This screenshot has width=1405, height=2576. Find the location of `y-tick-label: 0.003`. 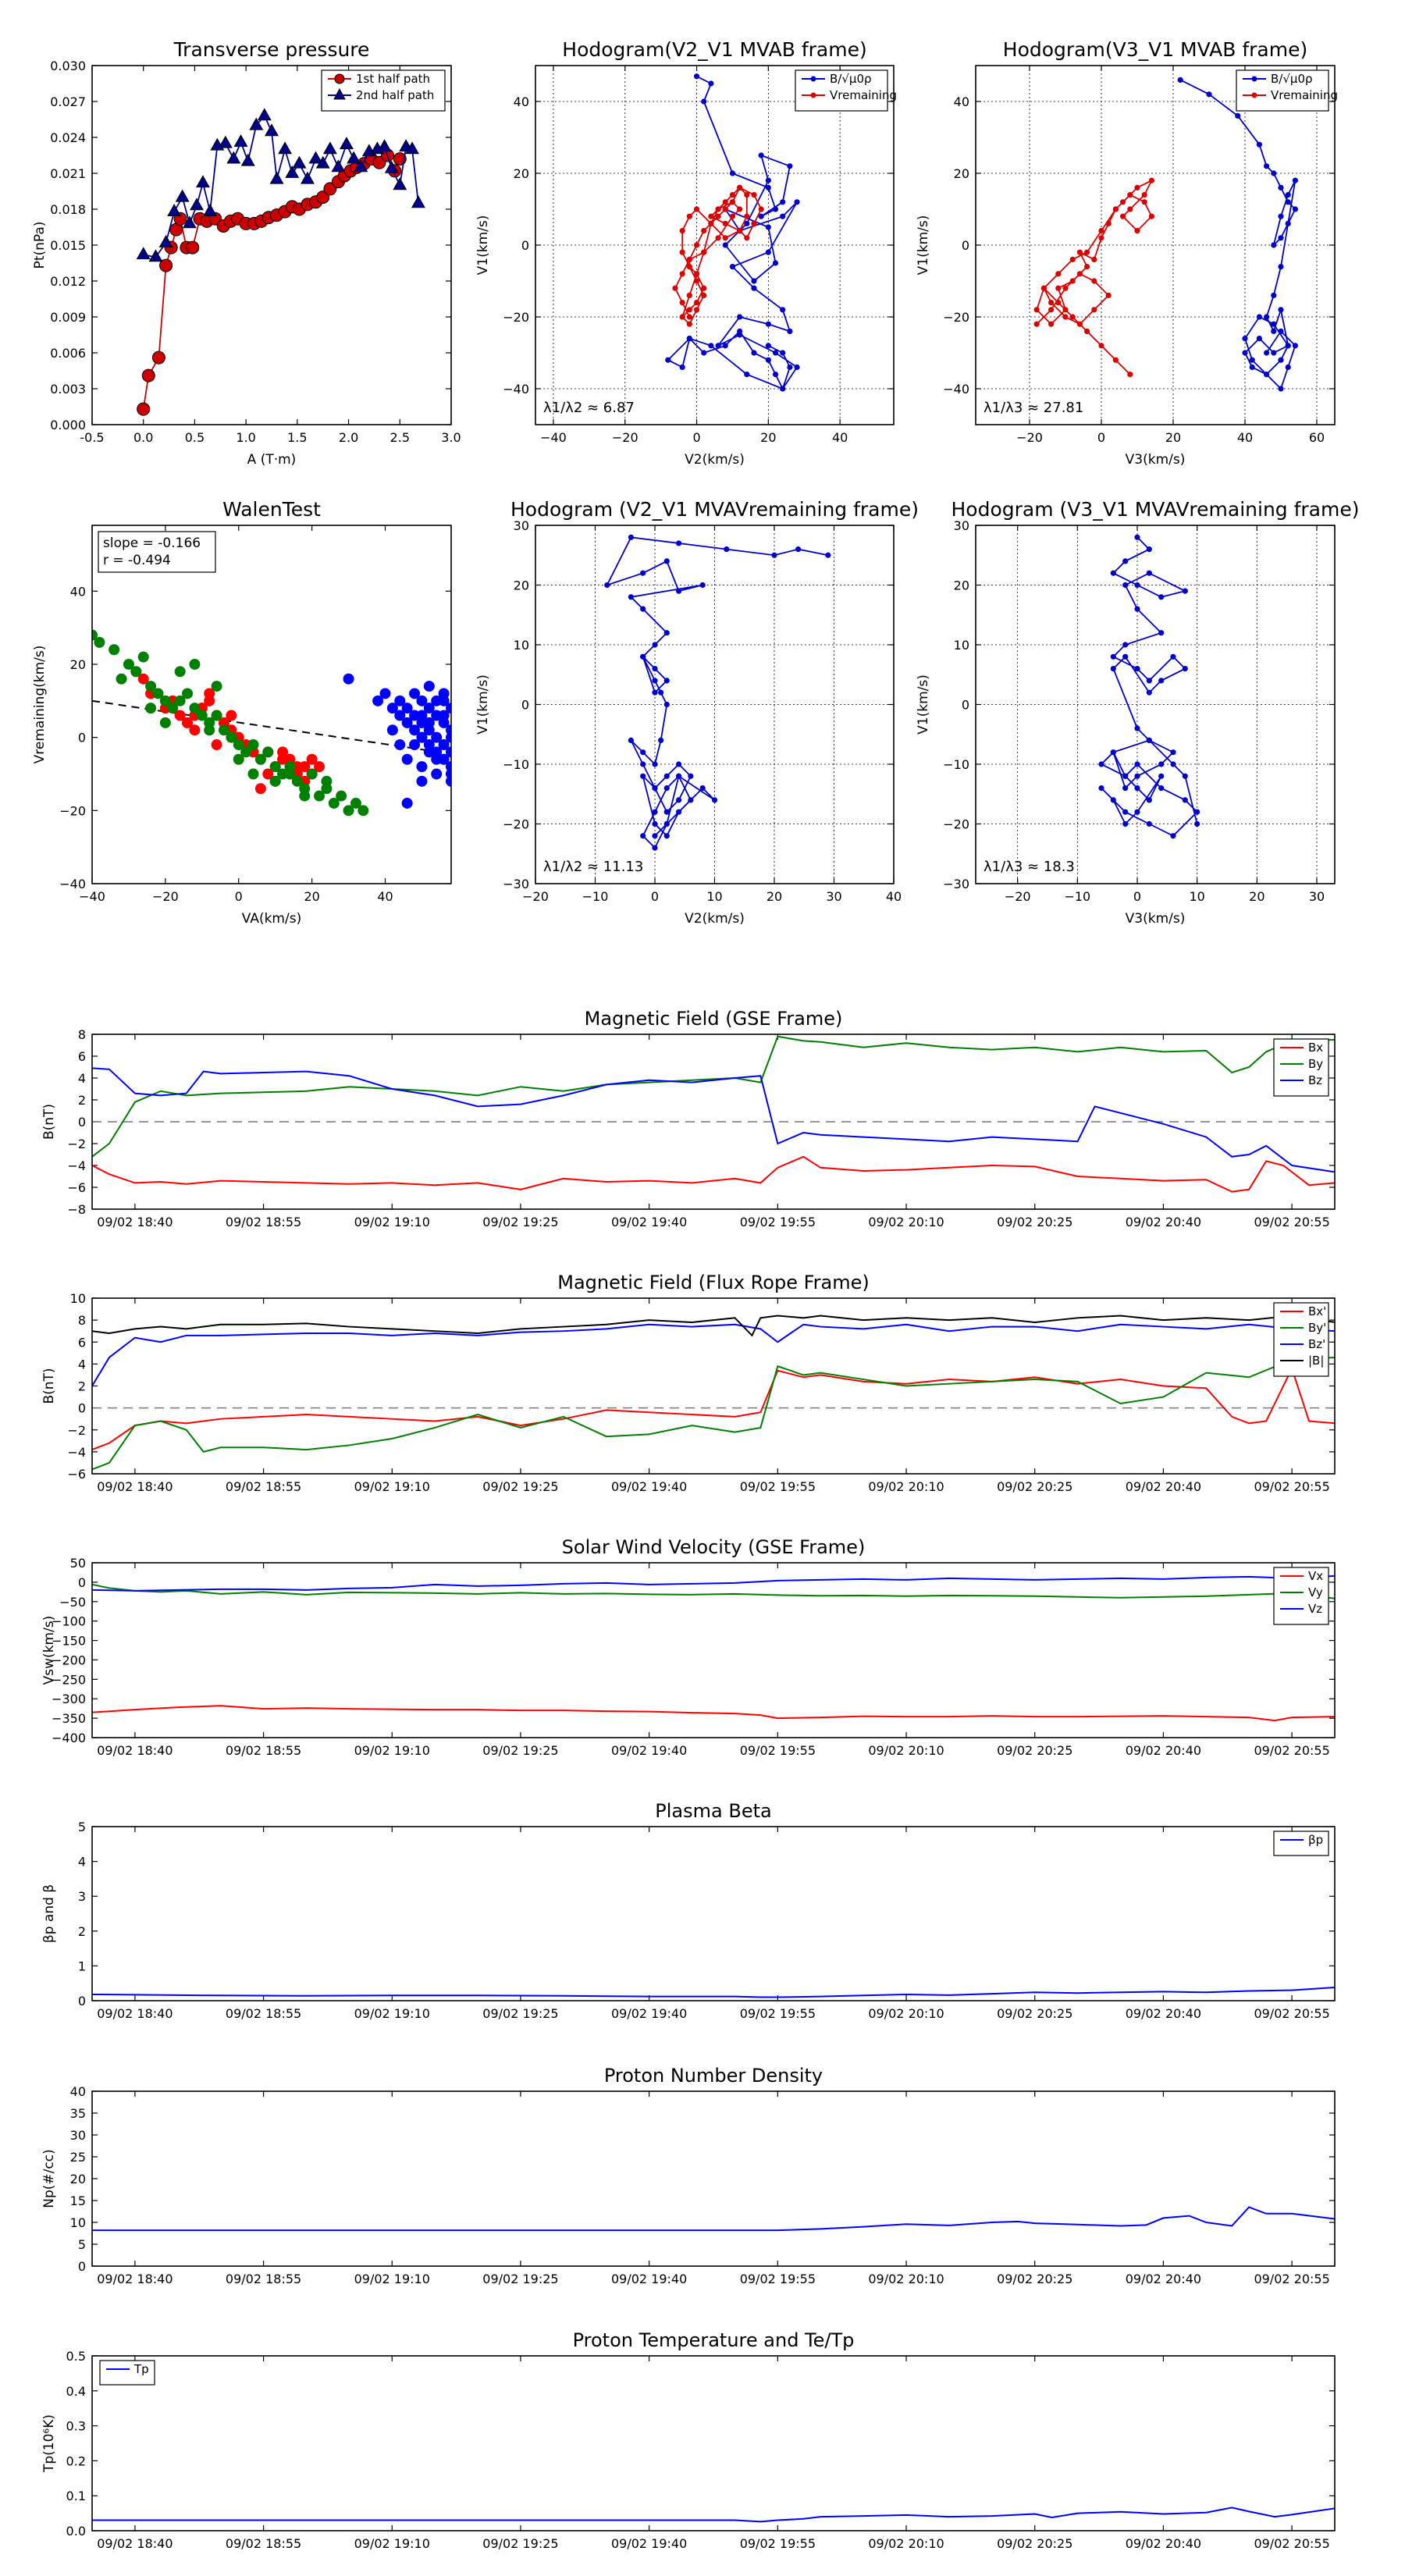

y-tick-label: 0.003 is located at coordinates (68, 389).